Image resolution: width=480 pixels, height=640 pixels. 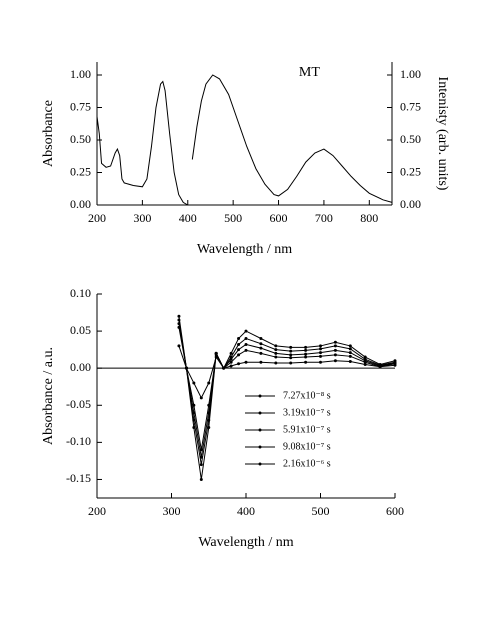 I want to click on y2-tick-label: 0.50, so click(x=410, y=139).